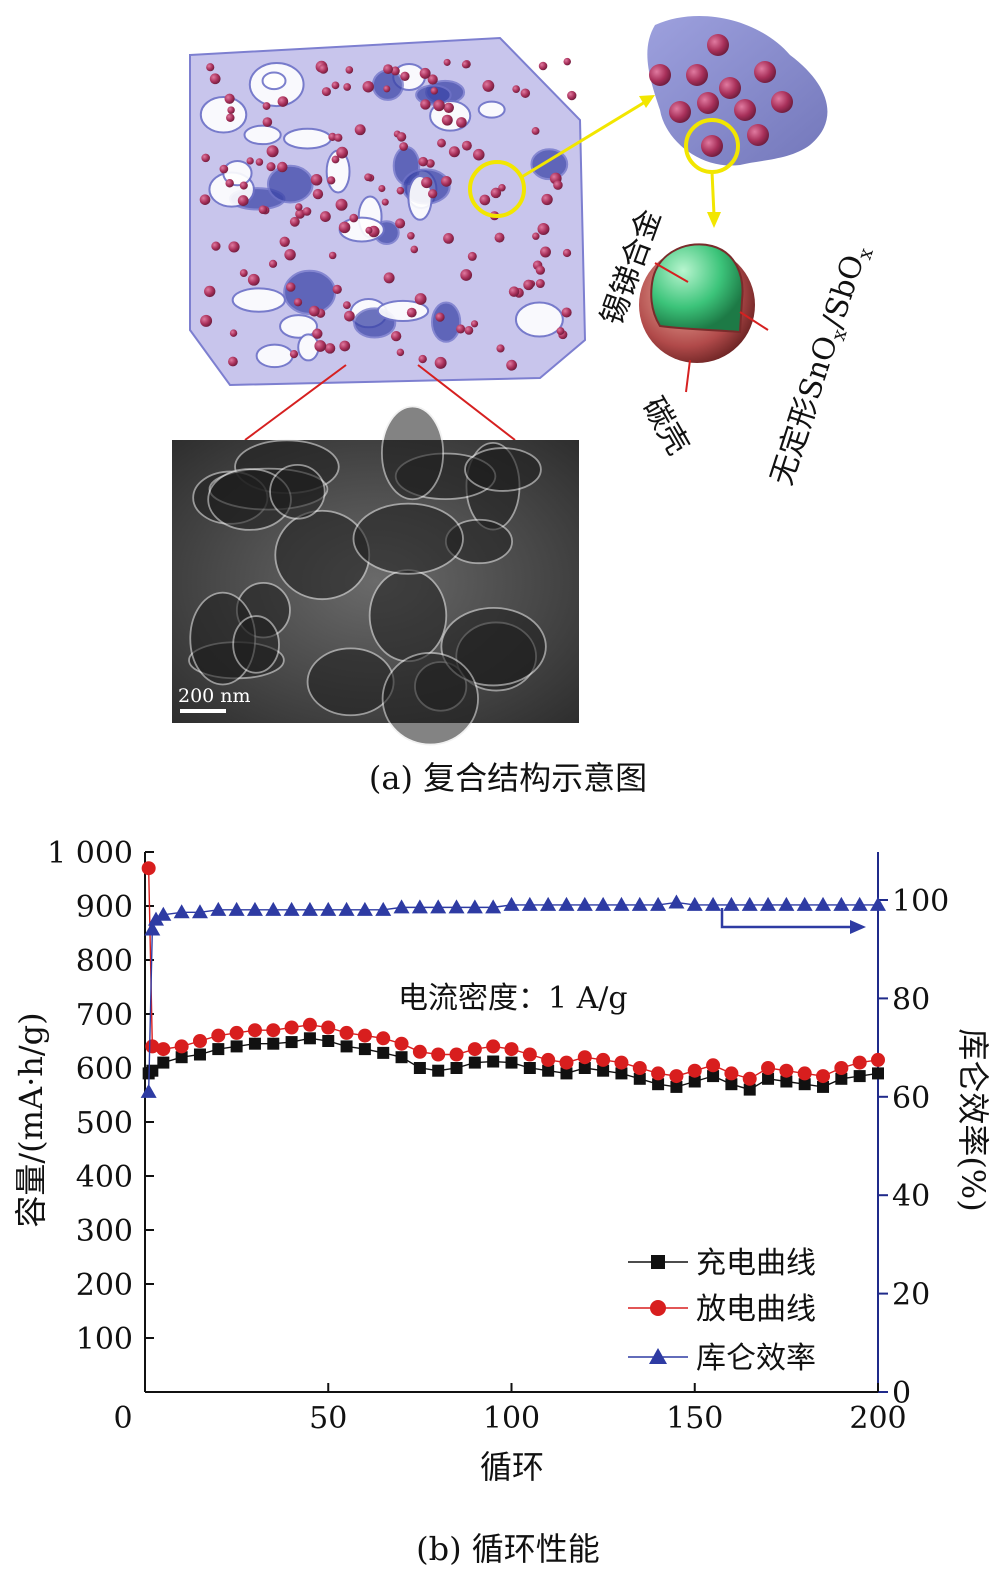 This screenshot has height=1579, width=1000. Describe the element at coordinates (911, 1196) in the screenshot. I see `y-right-tick-label: 40` at that location.